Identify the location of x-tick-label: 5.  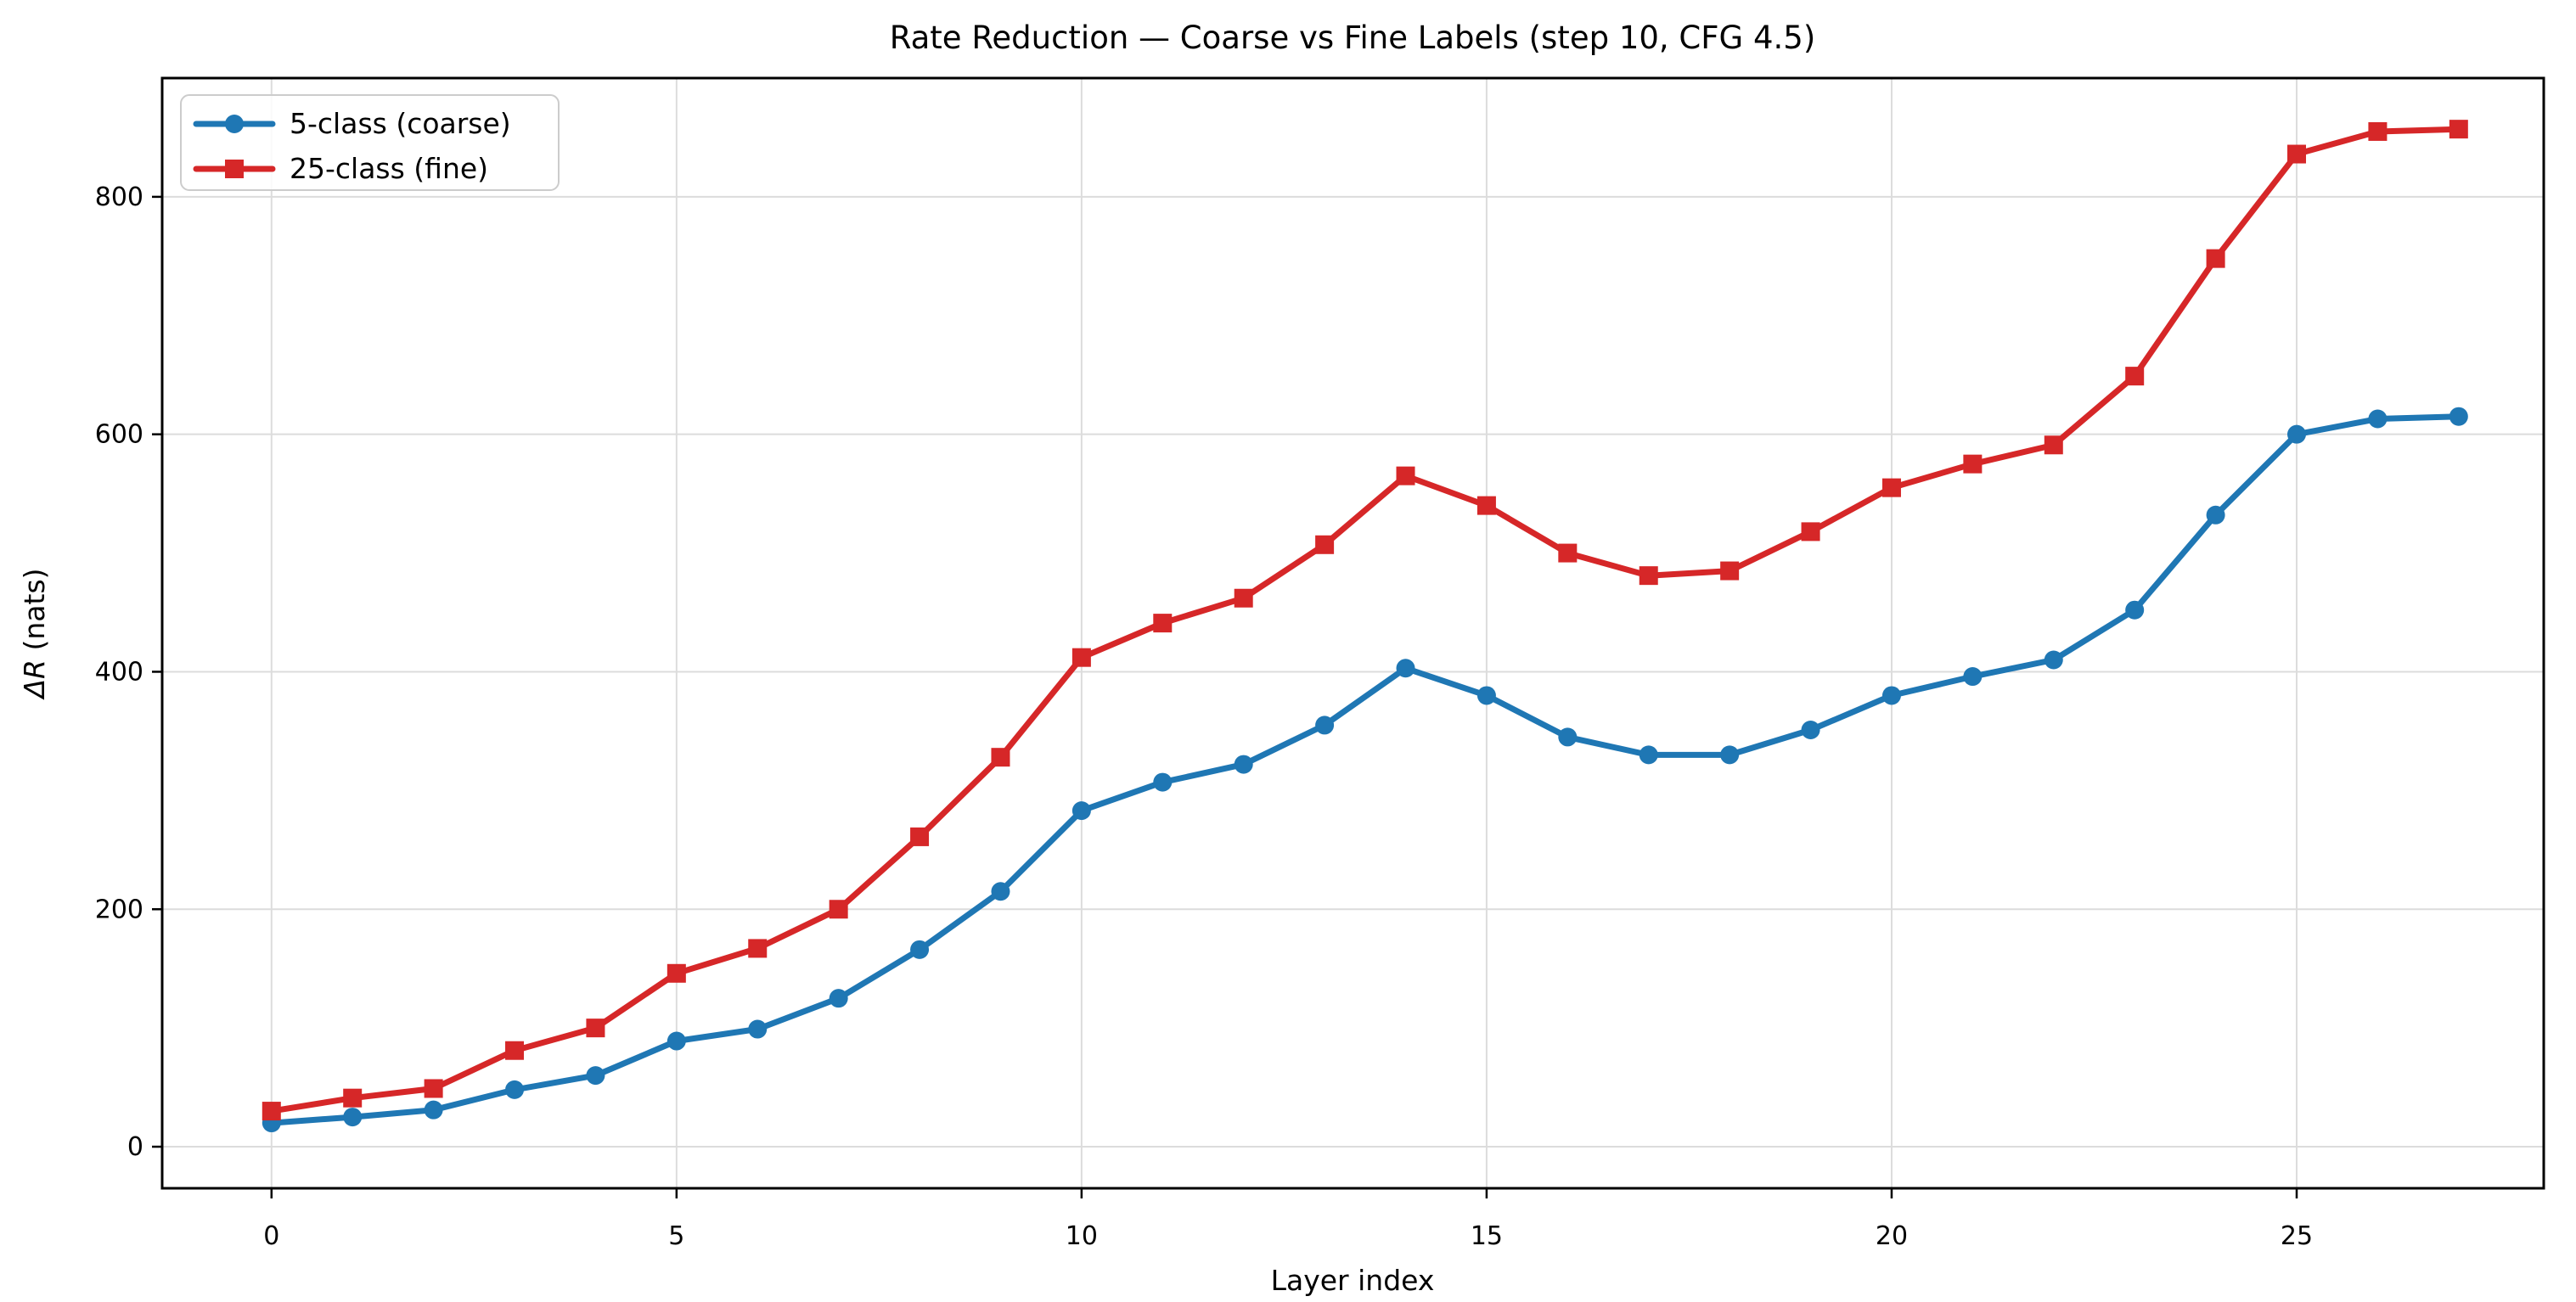
(676, 1236).